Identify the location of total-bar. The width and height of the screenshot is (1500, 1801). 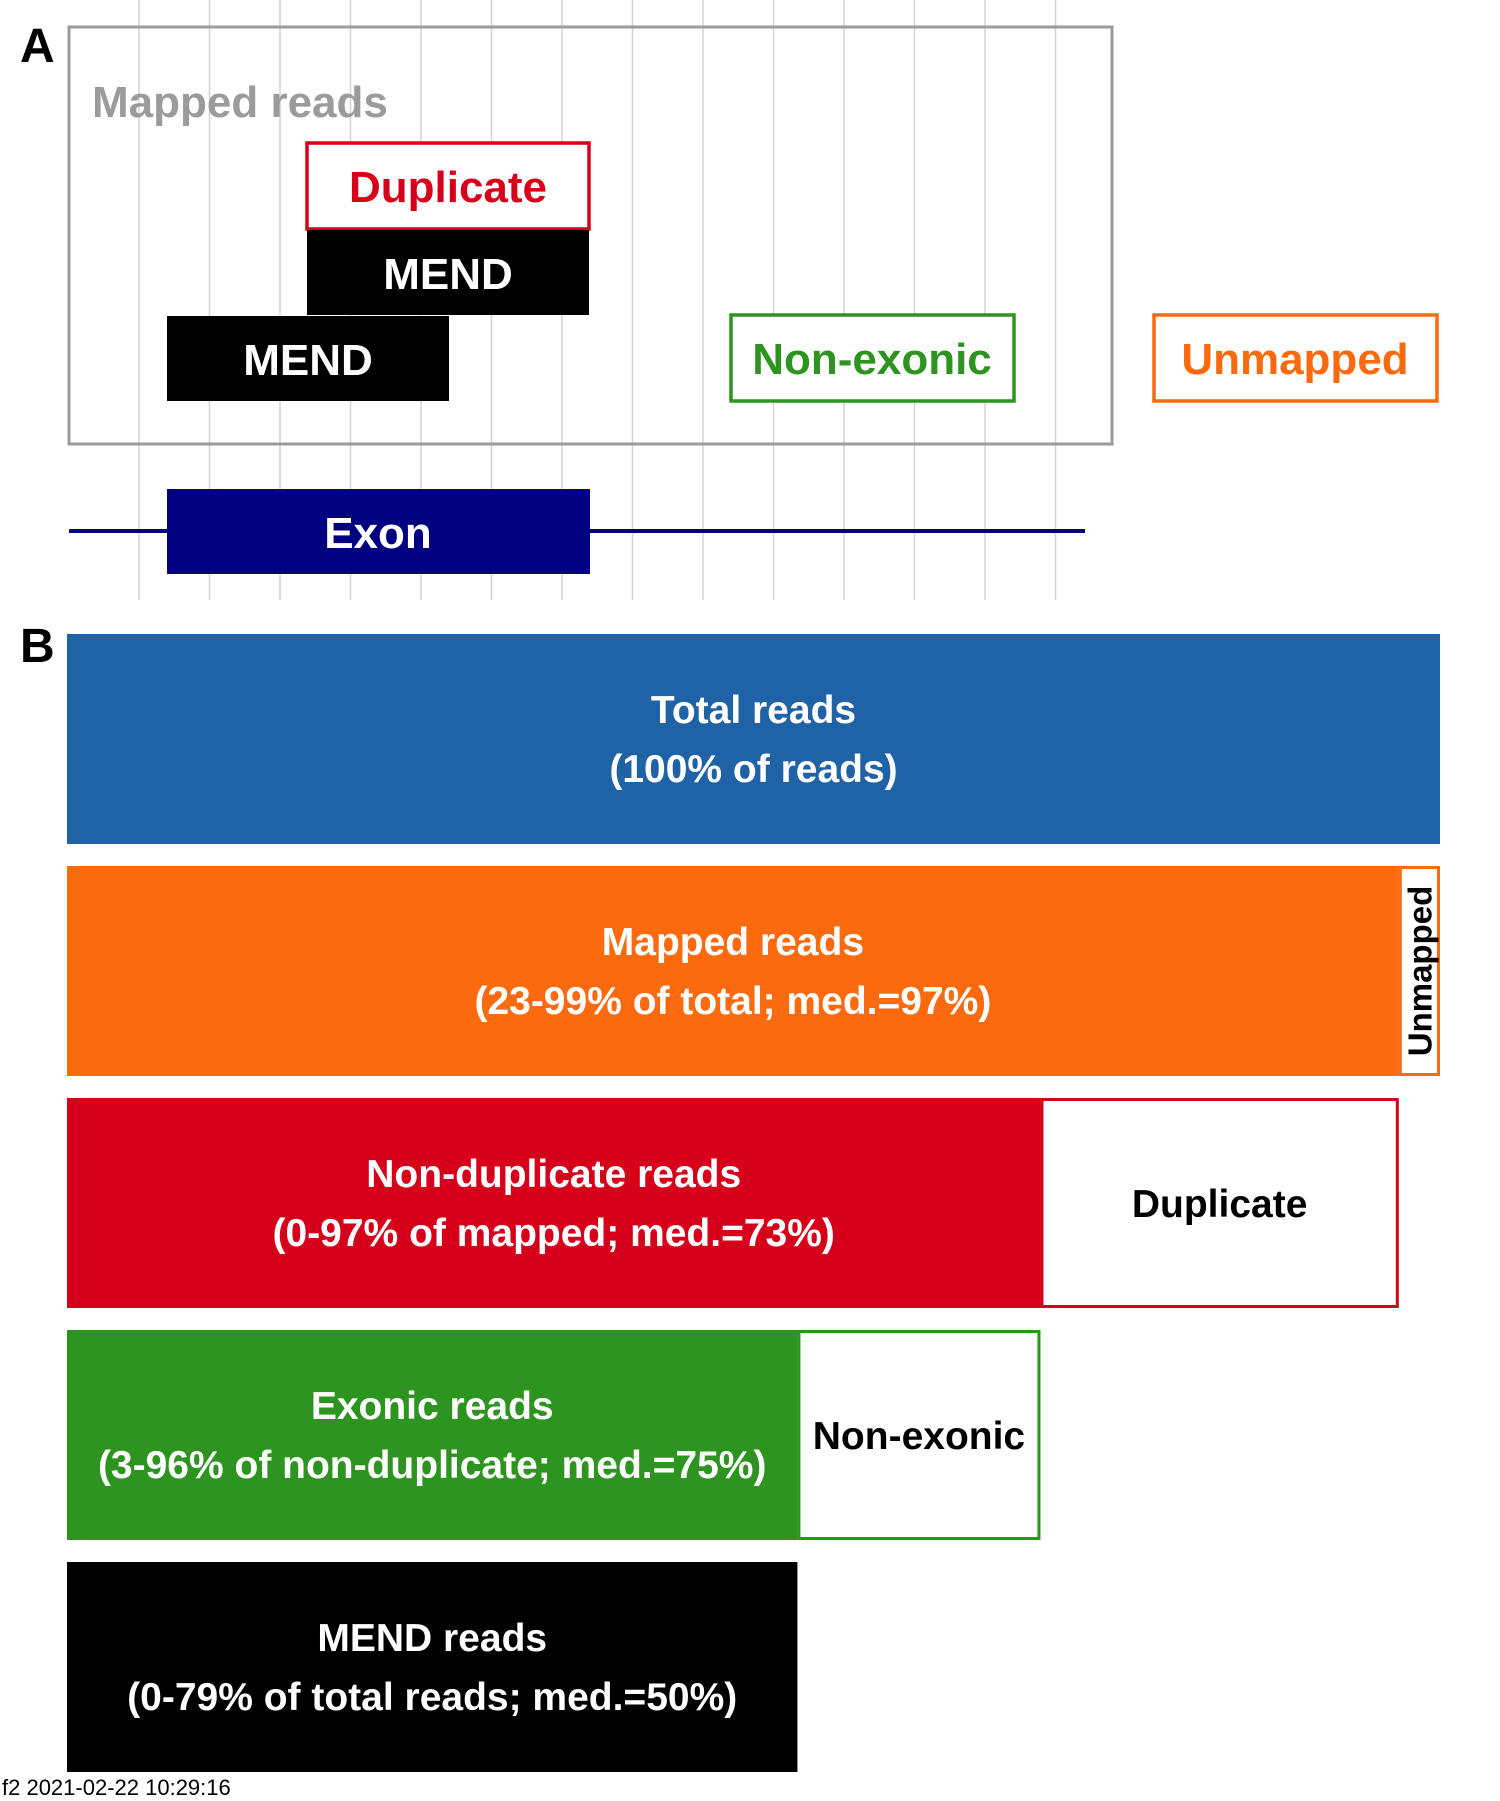
(753, 739).